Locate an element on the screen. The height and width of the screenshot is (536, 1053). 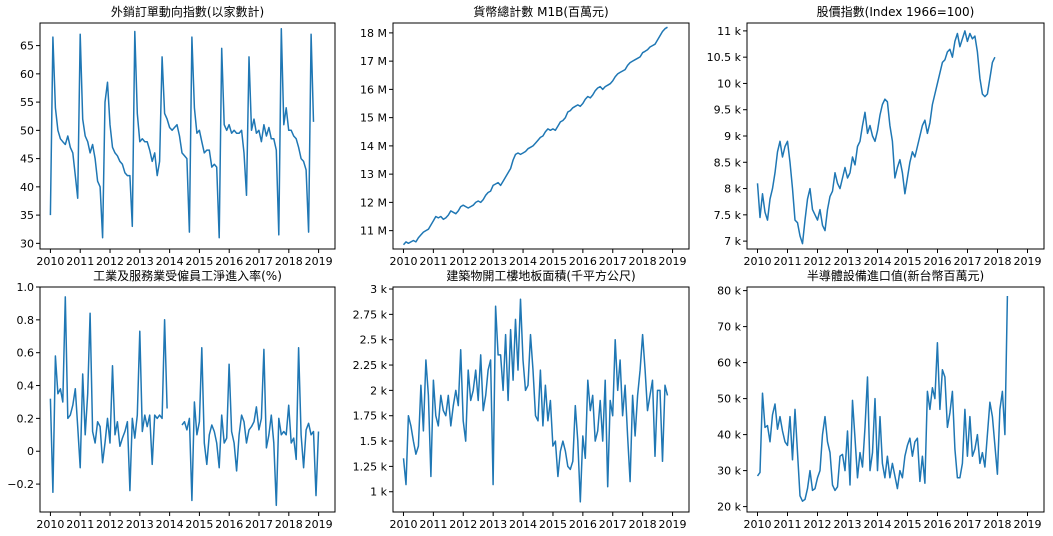
y-tick-label: 11 k is located at coordinates (729, 31).